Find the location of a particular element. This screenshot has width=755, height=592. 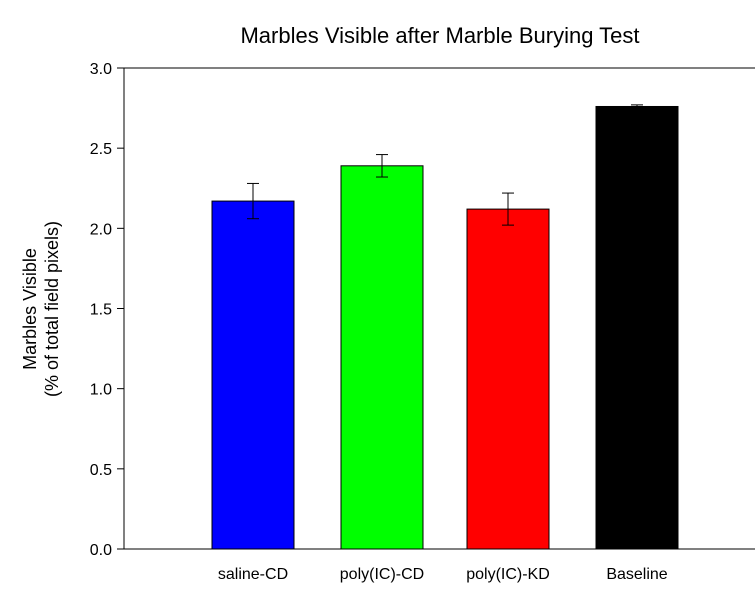

x-category-label: poly(IC)-KD is located at coordinates (508, 574).